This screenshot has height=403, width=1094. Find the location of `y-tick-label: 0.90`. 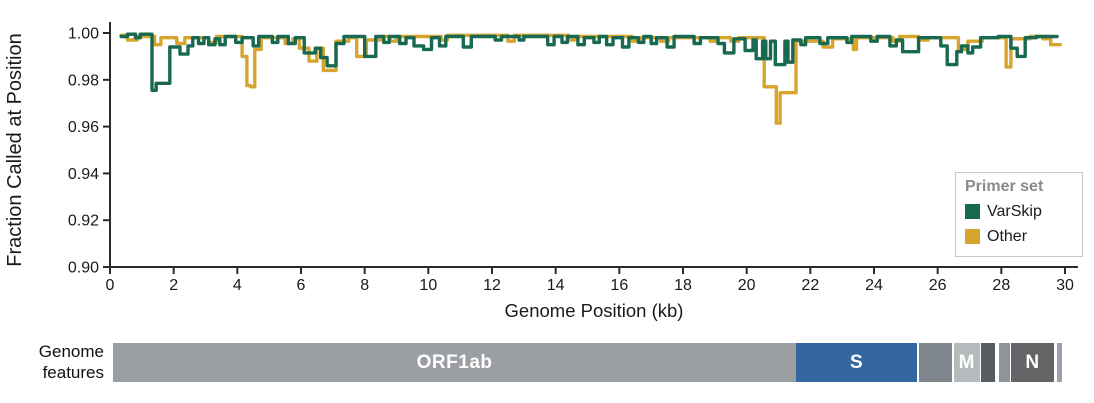

y-tick-label: 0.90 is located at coordinates (83, 268).